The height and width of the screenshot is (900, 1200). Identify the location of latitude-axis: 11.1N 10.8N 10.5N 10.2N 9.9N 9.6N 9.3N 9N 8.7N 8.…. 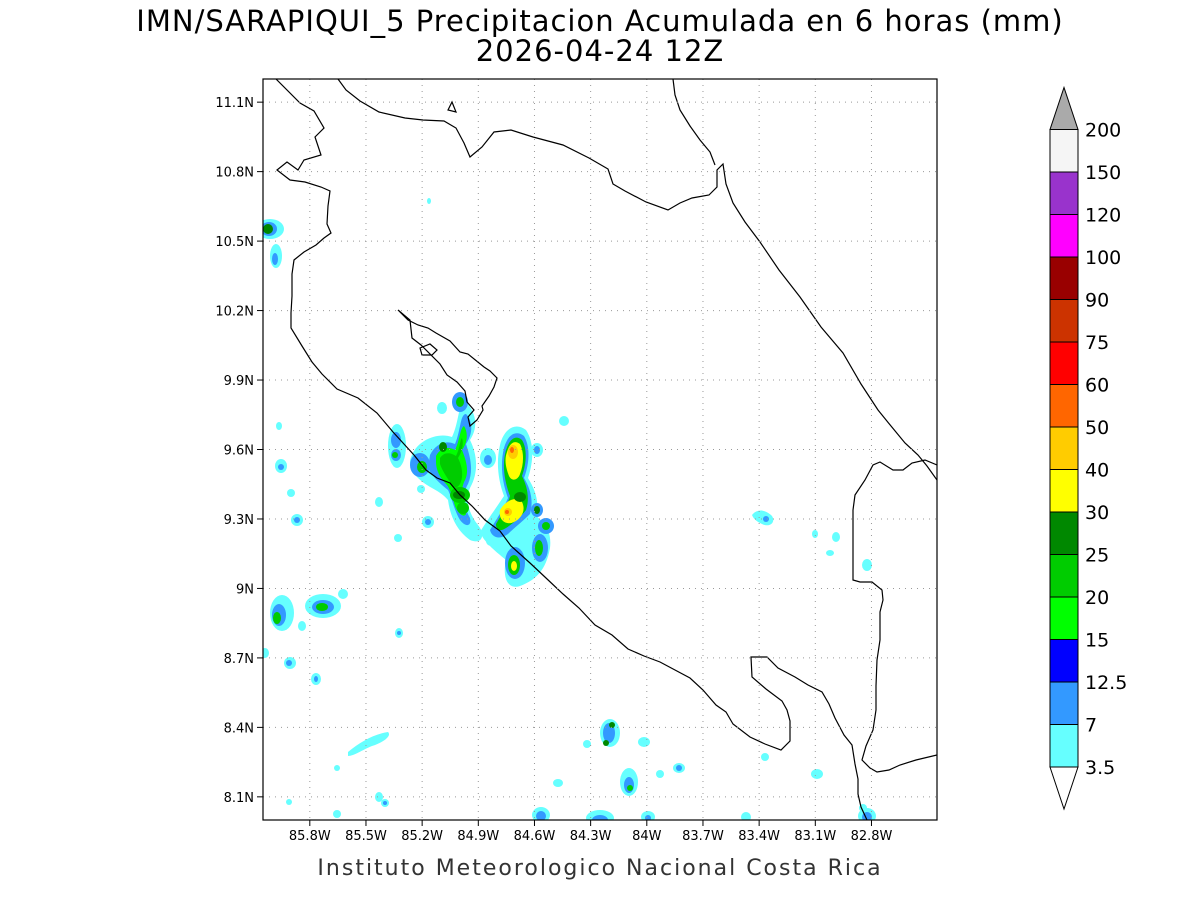
(239, 451).